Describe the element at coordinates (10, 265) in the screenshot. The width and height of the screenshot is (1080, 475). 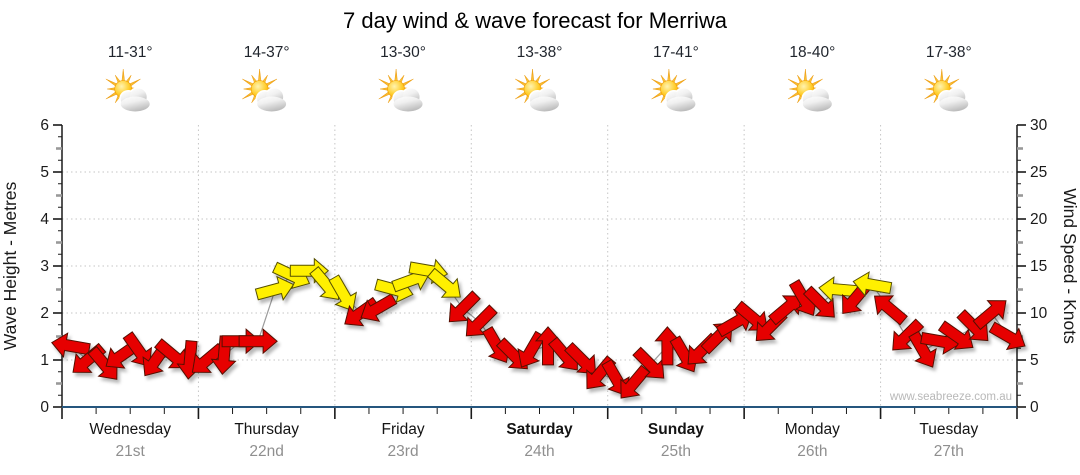
I see `left-axis-title: Wave Height - Metres` at that location.